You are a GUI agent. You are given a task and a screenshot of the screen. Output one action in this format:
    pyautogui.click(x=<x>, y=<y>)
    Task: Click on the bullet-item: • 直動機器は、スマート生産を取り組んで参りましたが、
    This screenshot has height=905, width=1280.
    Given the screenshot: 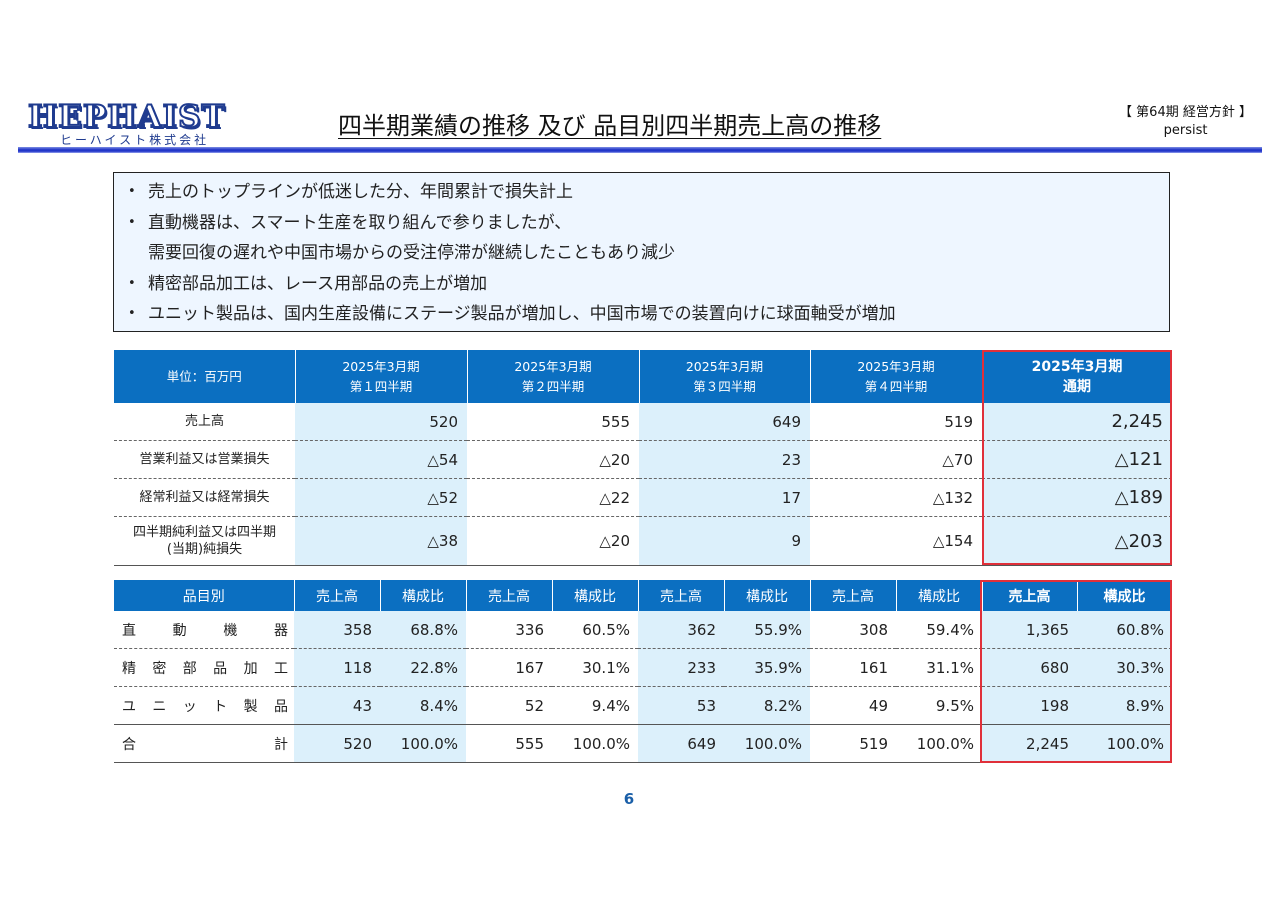 What is the action you would take?
    pyautogui.click(x=648, y=223)
    